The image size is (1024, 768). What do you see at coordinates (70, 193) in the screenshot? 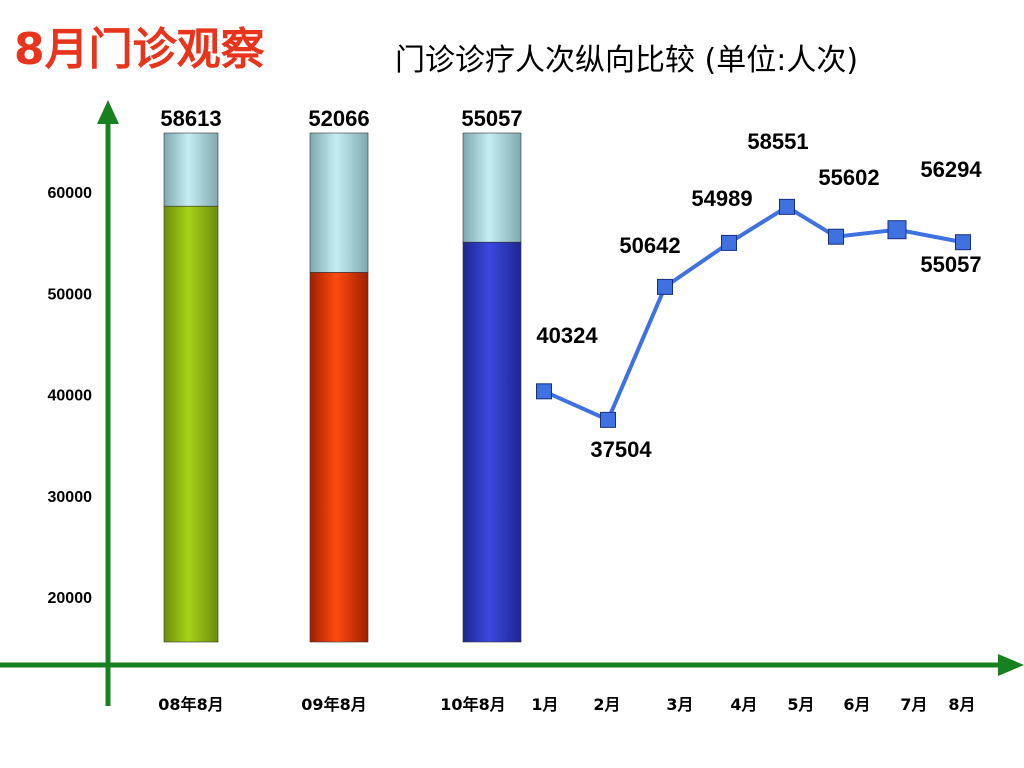
I see `y-tick-label: 60000` at bounding box center [70, 193].